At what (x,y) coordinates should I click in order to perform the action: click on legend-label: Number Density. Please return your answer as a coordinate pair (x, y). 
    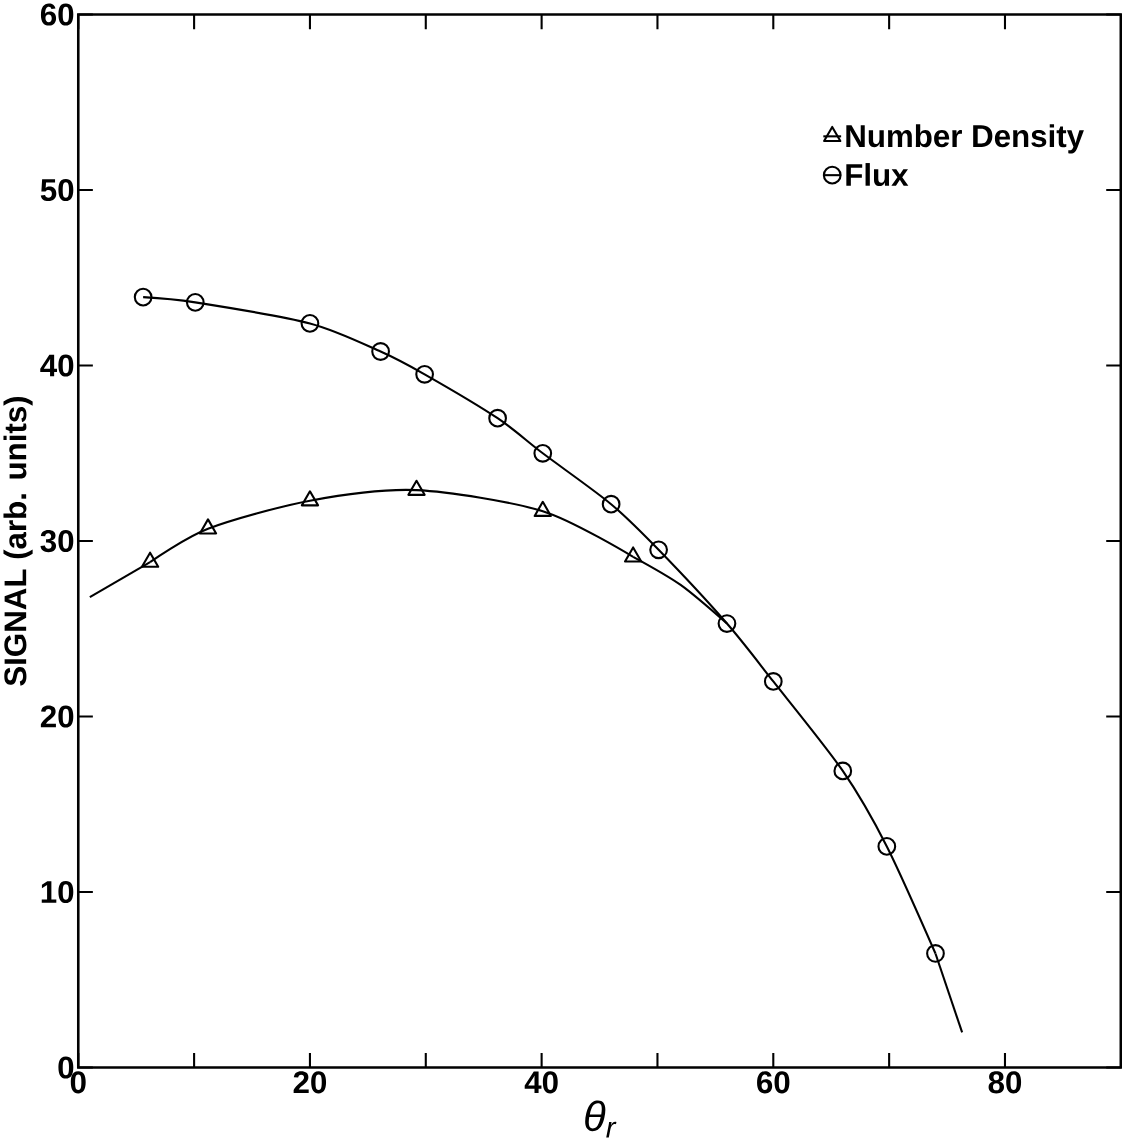
    Looking at the image, I should click on (965, 139).